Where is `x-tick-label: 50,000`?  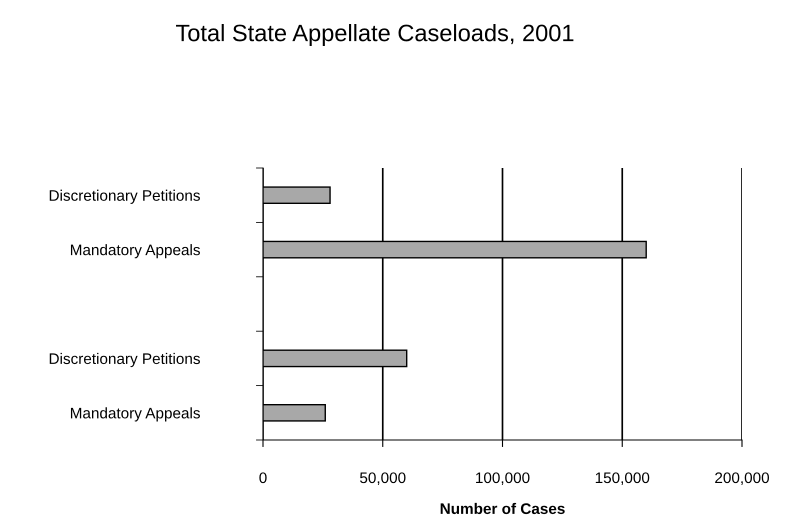 x-tick-label: 50,000 is located at coordinates (383, 478).